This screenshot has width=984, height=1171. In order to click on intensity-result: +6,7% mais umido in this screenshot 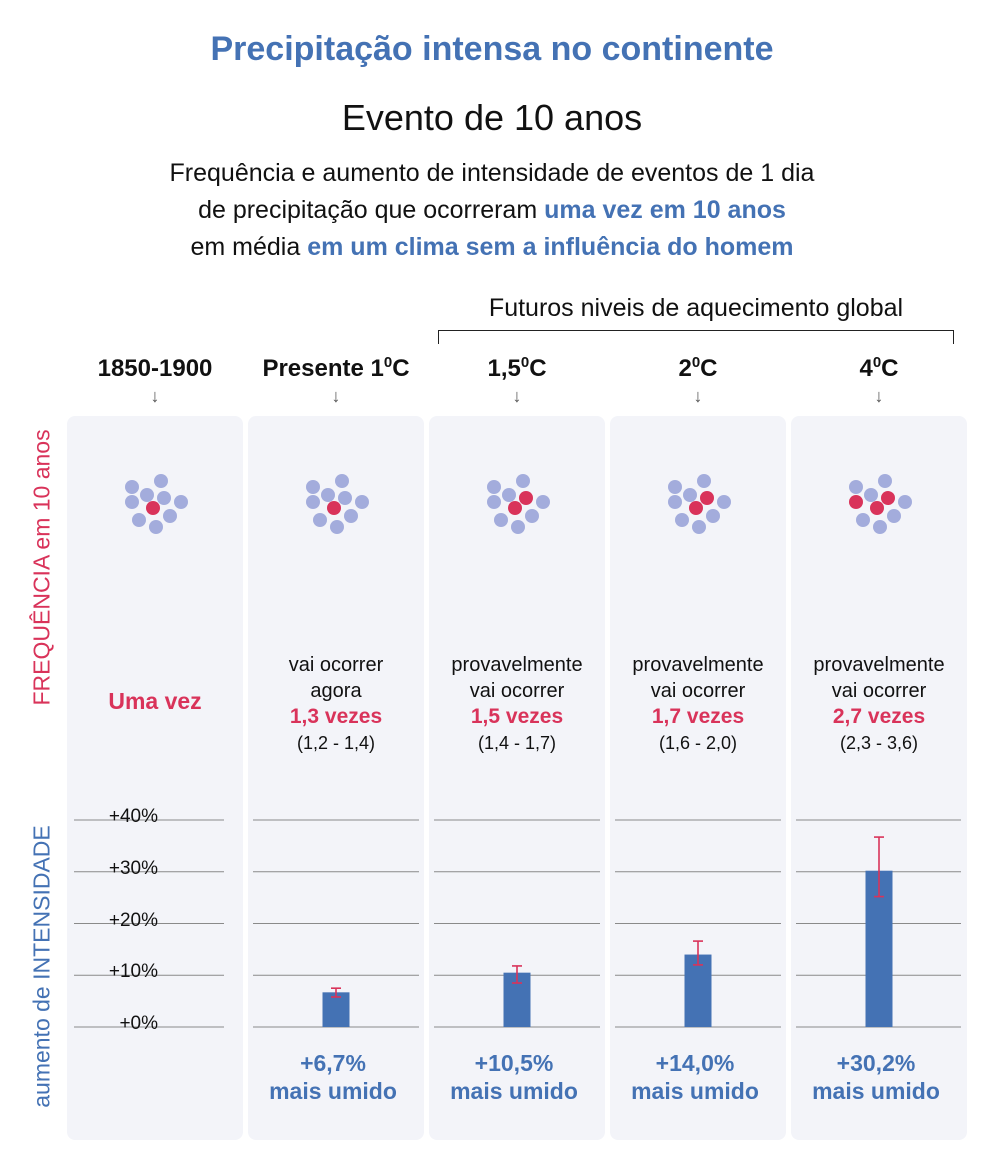, I will do `click(333, 1077)`.